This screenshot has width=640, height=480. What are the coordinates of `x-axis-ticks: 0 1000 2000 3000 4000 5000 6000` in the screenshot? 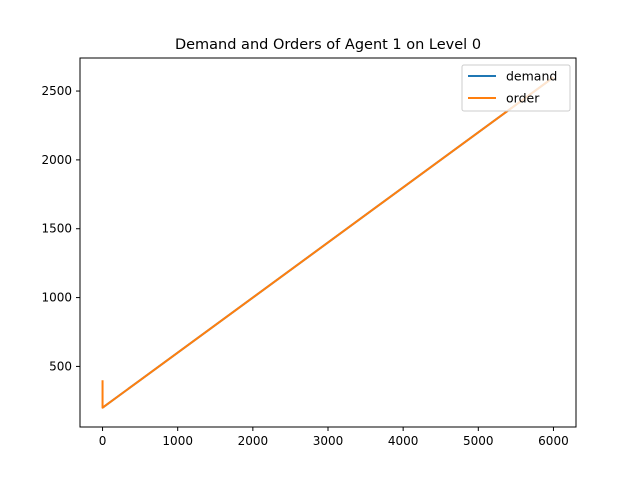 It's located at (334, 437).